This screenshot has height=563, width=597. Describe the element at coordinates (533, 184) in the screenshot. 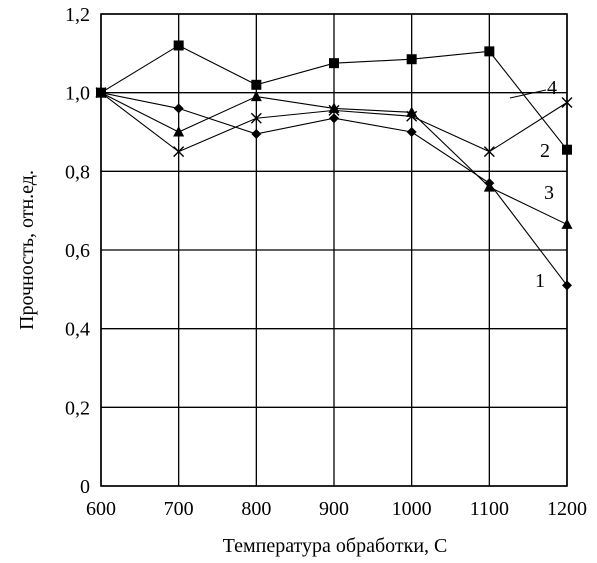

I see `series-labels: 1 2 3 4` at that location.